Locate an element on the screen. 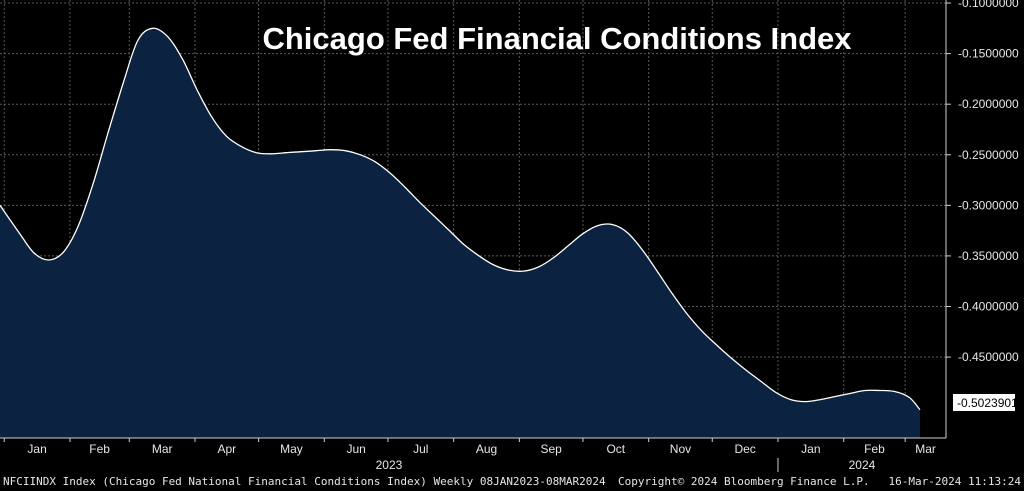 Image resolution: width=1024 pixels, height=491 pixels. x-tick-label: Sep is located at coordinates (551, 449).